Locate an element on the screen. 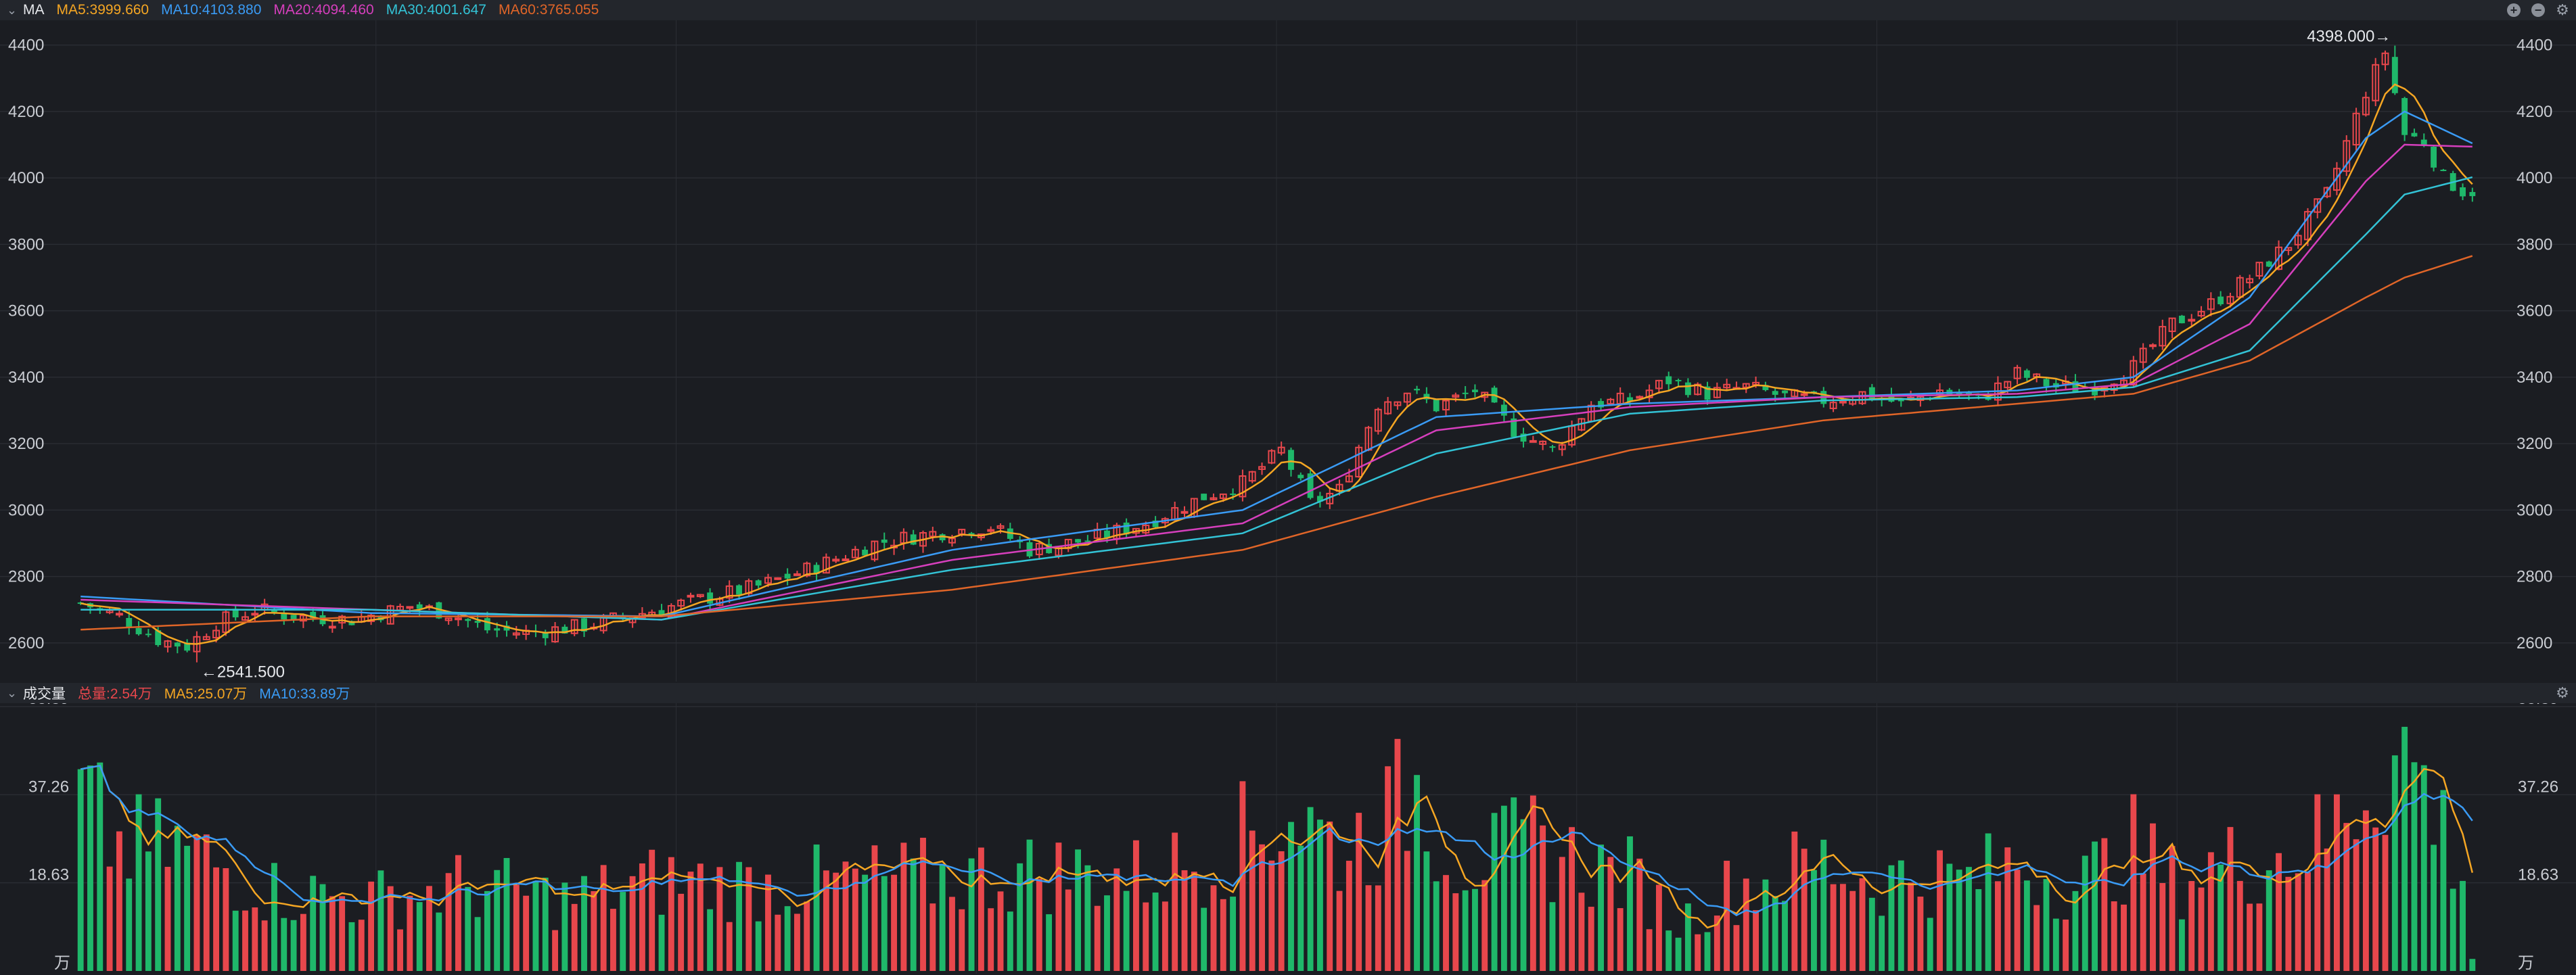  settings-gear-icon: ⚙ is located at coordinates (2562, 9).